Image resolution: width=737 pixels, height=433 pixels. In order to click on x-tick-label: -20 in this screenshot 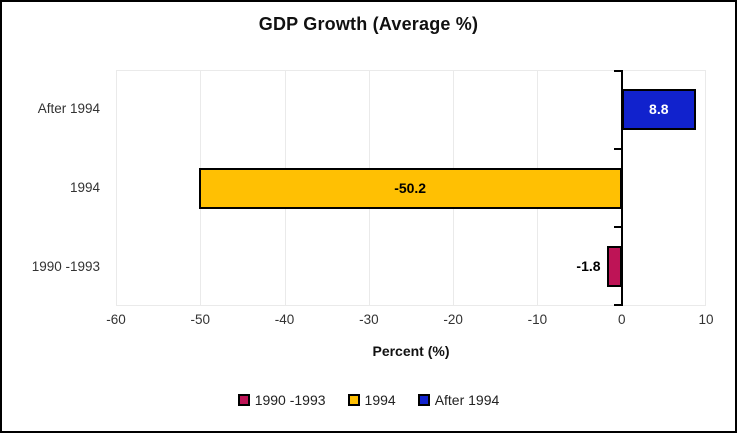, I will do `click(453, 319)`.